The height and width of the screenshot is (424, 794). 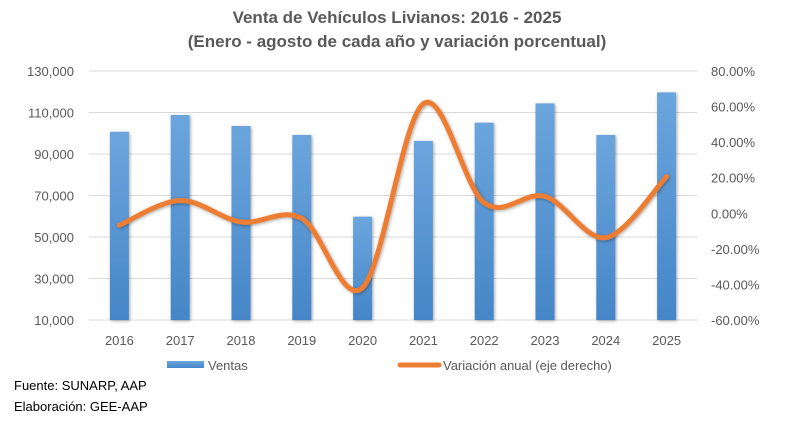 What do you see at coordinates (54, 154) in the screenshot?
I see `left-axis-tick-label: 90,000` at bounding box center [54, 154].